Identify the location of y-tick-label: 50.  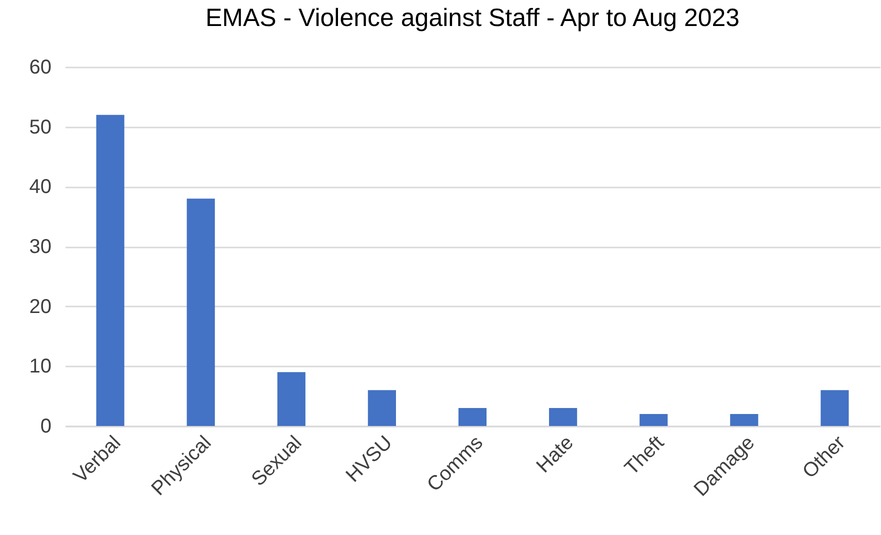
(40, 127).